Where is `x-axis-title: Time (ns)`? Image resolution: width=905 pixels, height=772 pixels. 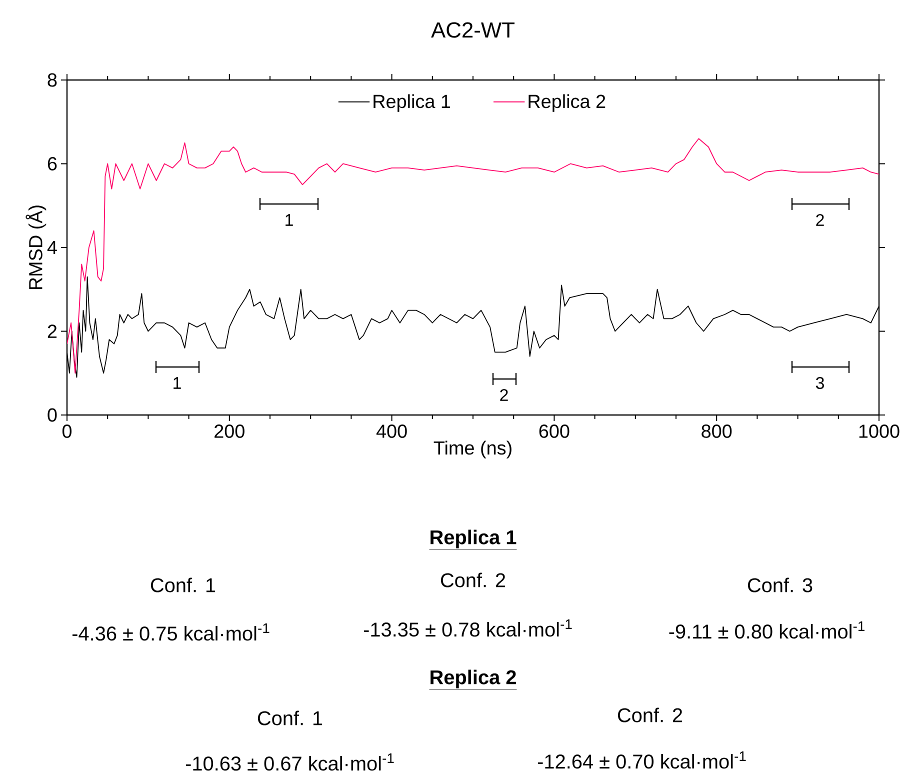 x-axis-title: Time (ns) is located at coordinates (473, 449).